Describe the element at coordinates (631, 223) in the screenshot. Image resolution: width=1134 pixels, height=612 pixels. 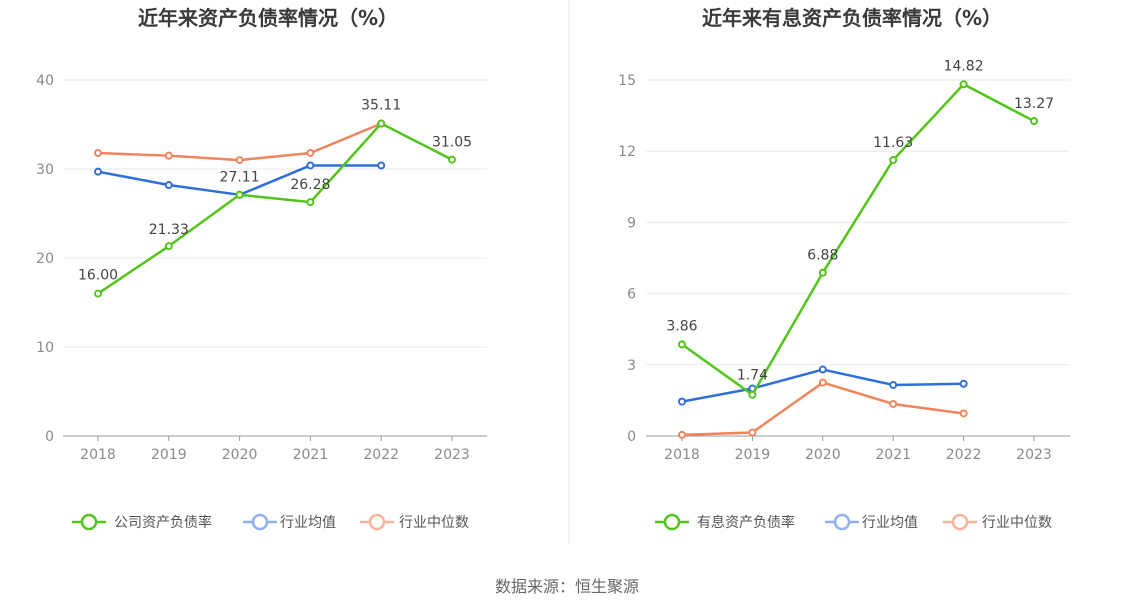
I see `y-tick-label: 9` at that location.